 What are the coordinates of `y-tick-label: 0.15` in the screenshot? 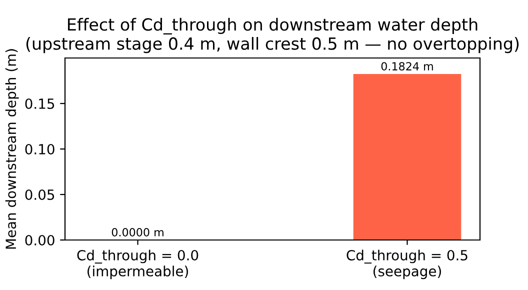 It's located at (39, 103).